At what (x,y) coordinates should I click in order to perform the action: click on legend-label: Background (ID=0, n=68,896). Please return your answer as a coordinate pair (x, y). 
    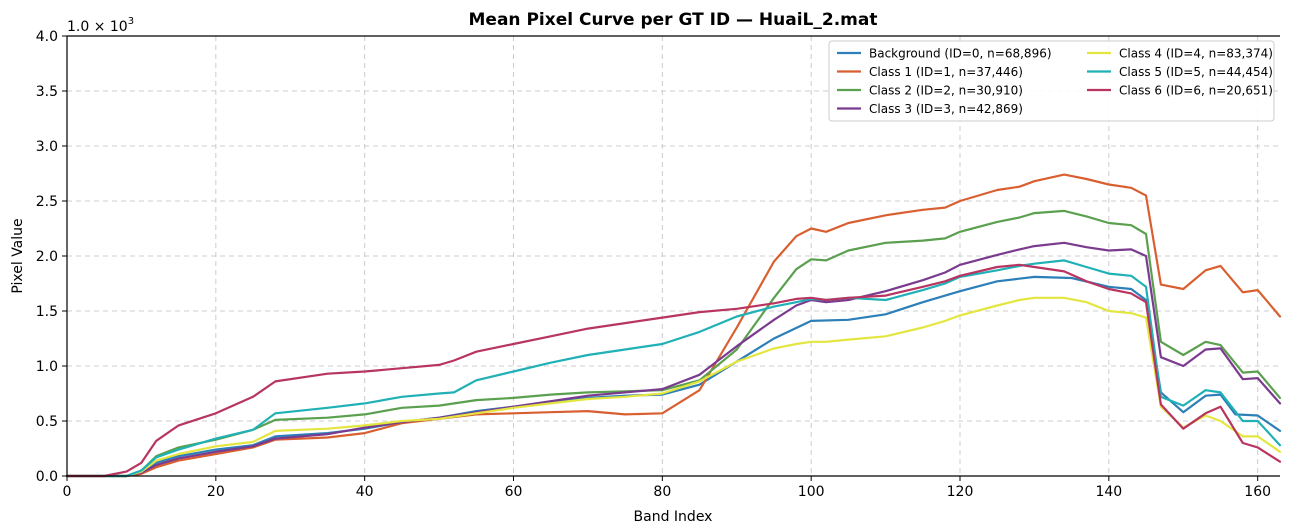
    Looking at the image, I should click on (960, 54).